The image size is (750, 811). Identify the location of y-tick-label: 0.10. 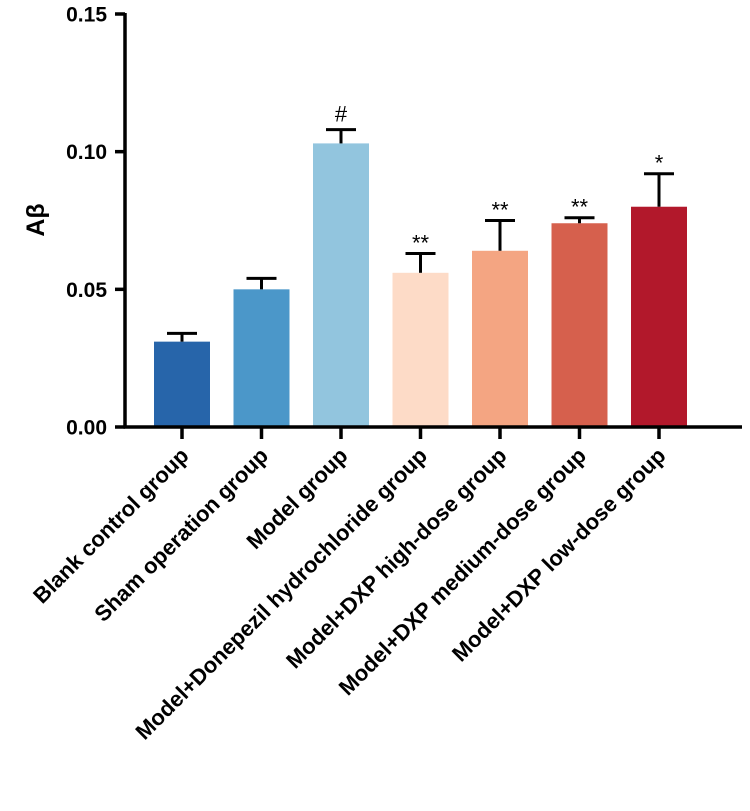
(86, 152).